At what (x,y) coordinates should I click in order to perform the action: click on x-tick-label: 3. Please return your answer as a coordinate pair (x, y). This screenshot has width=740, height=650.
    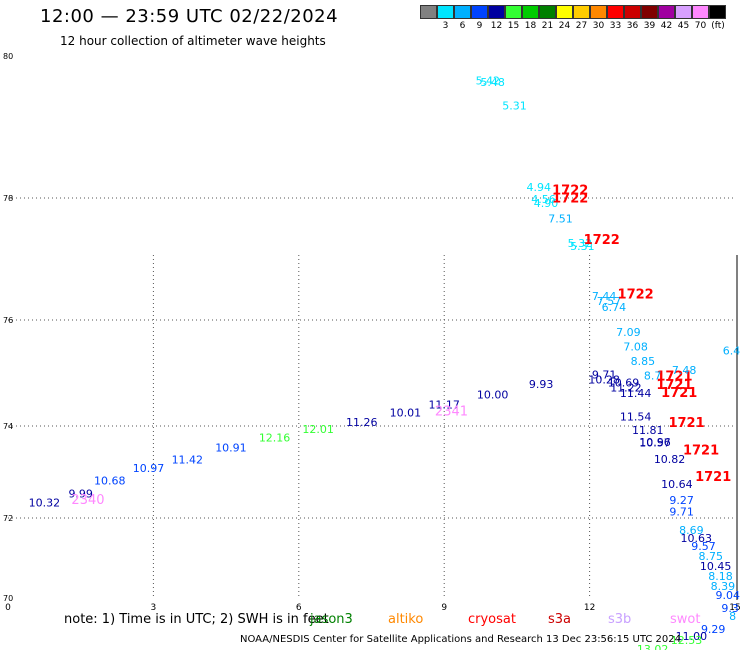
    Looking at the image, I should click on (154, 608).